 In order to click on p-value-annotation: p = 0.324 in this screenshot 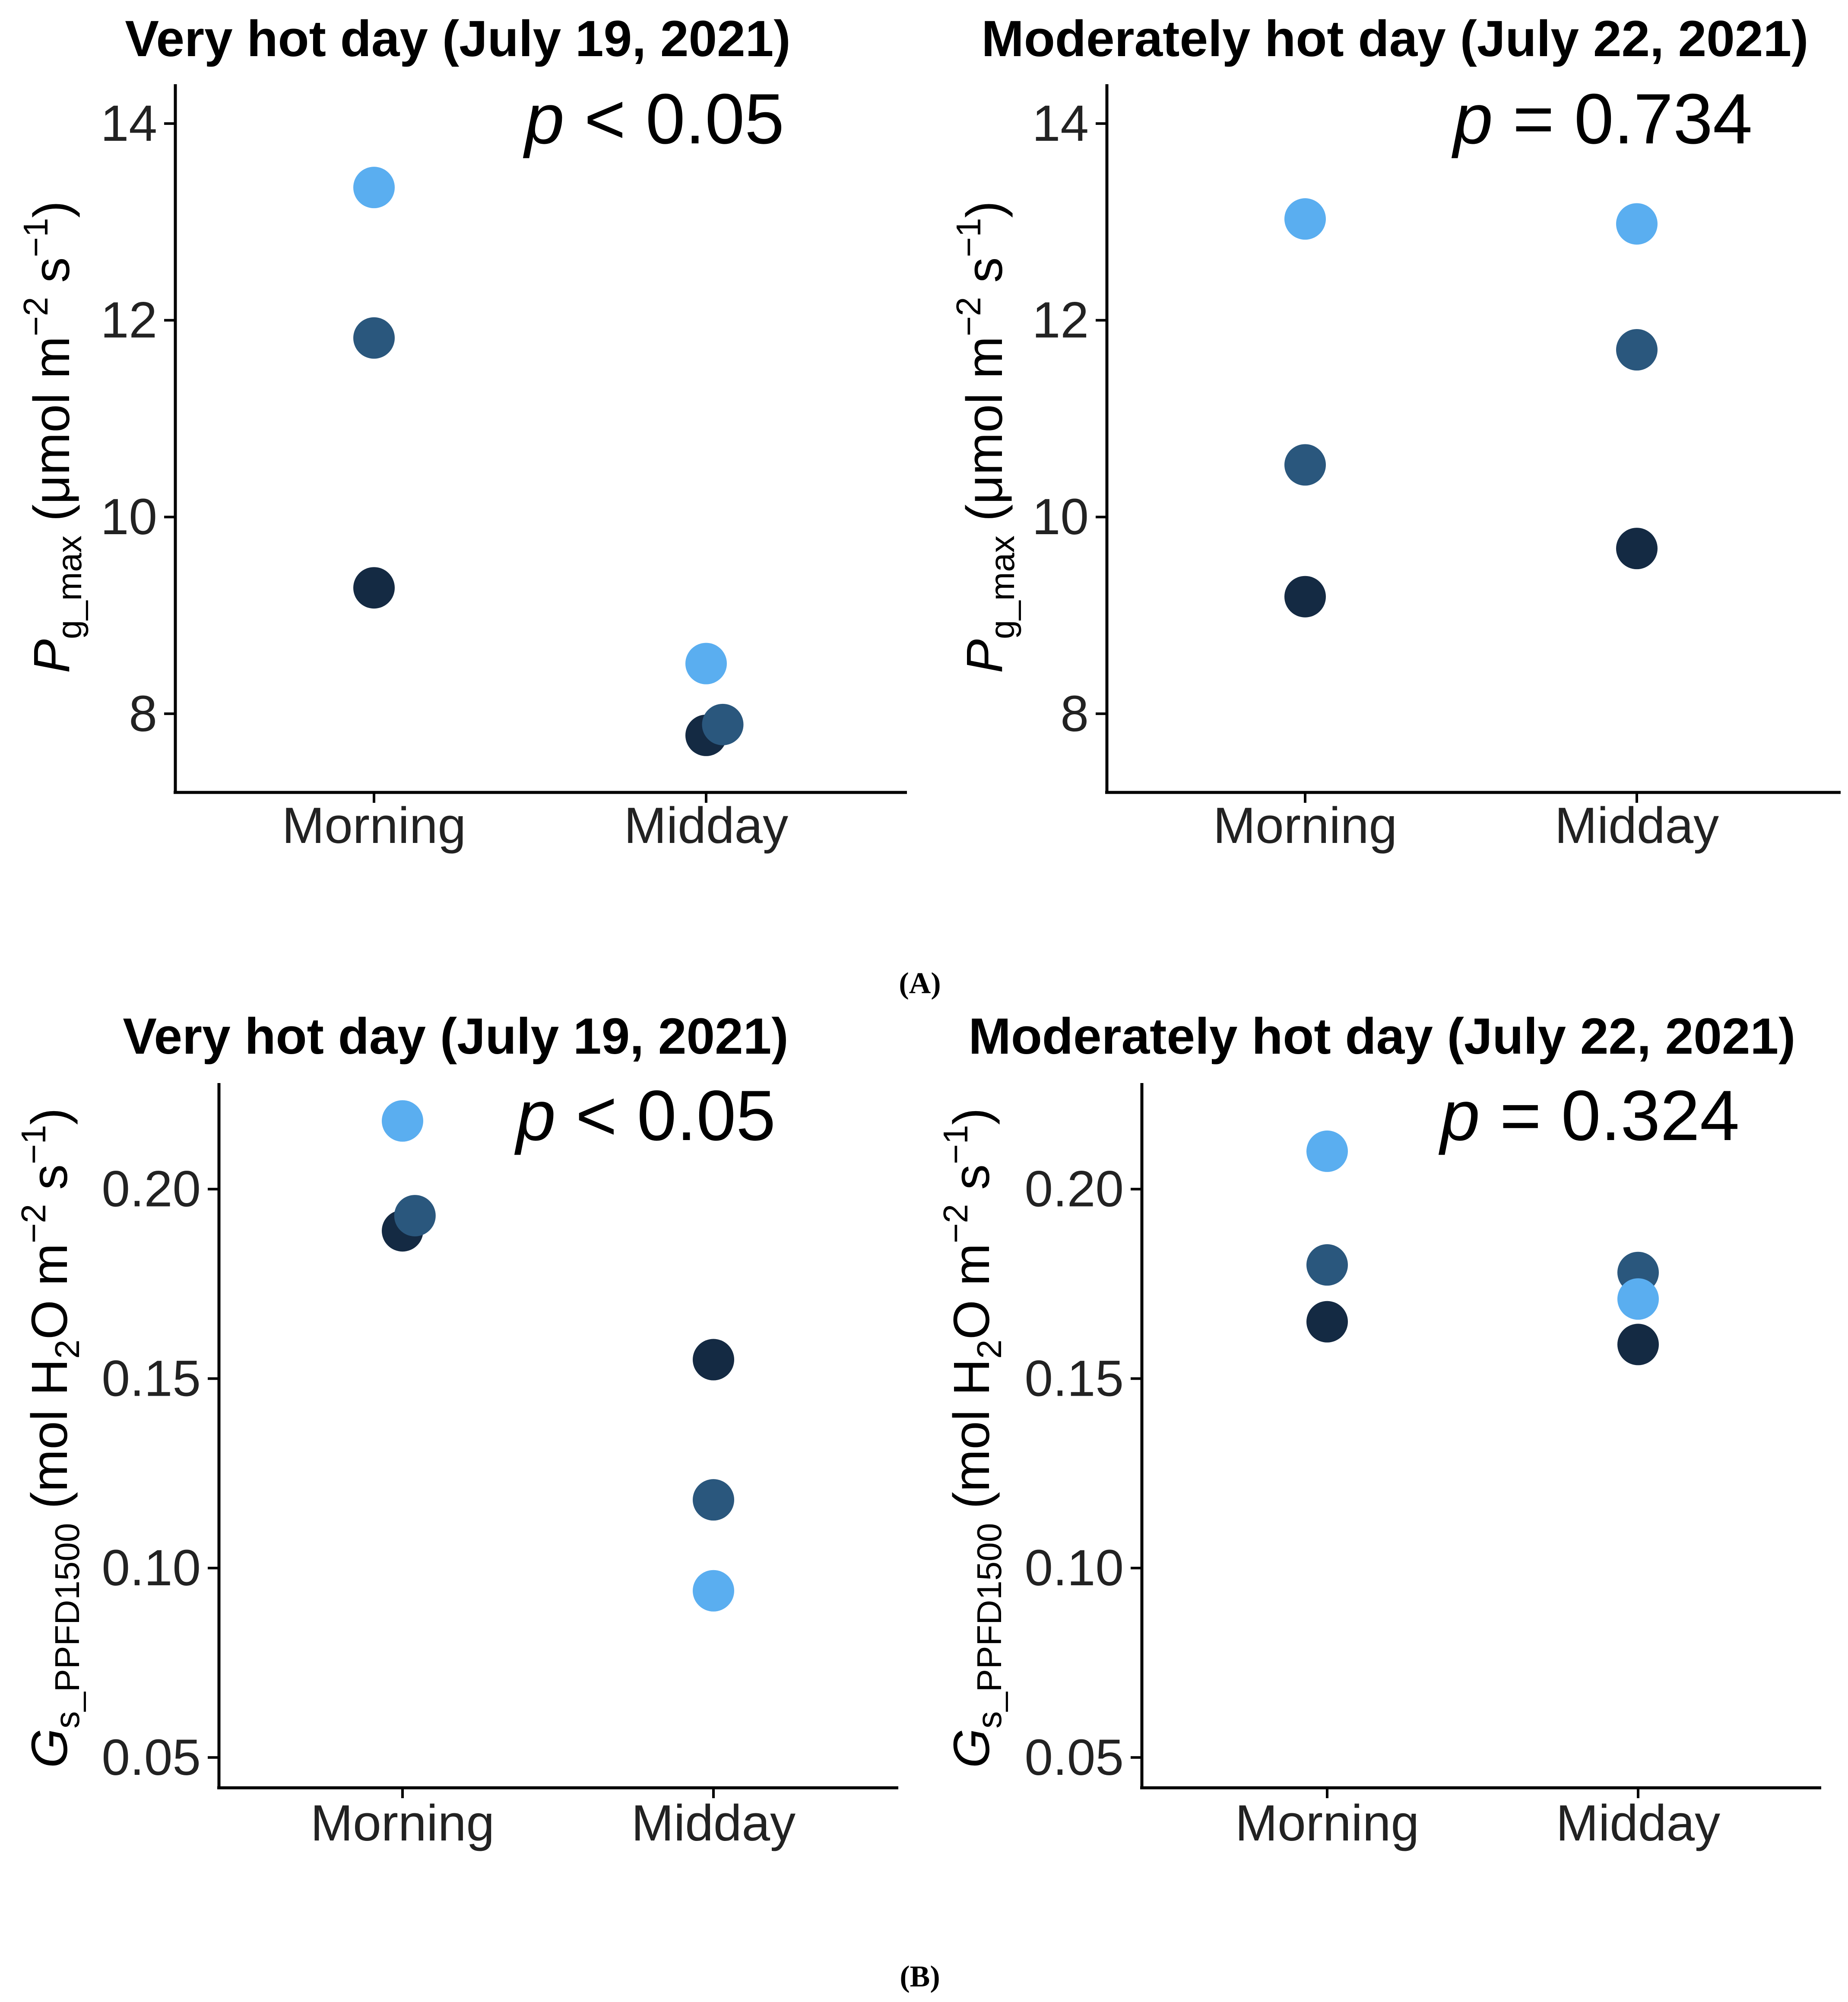, I will do `click(1589, 1115)`.